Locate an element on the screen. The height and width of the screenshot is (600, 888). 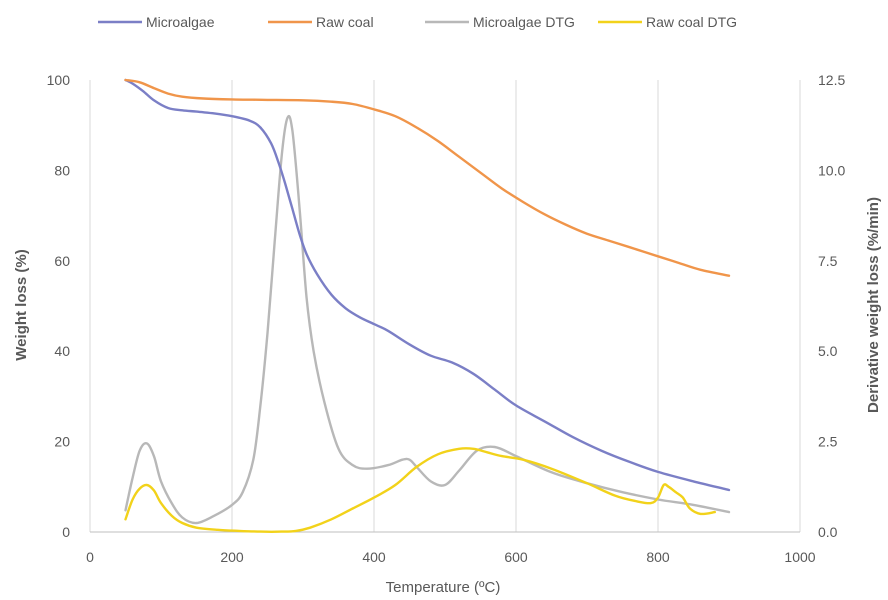
x-tick-label: 800 is located at coordinates (658, 557).